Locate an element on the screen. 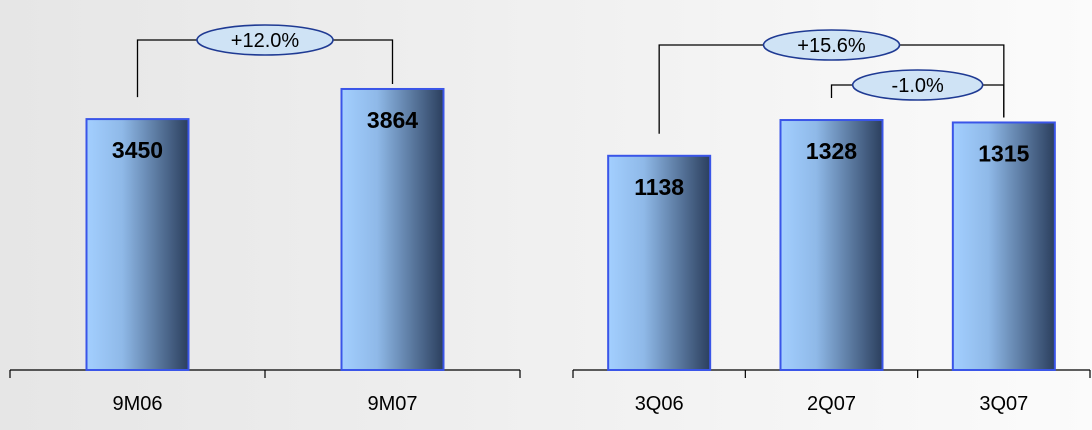  change-label: +15.6% is located at coordinates (831, 46).